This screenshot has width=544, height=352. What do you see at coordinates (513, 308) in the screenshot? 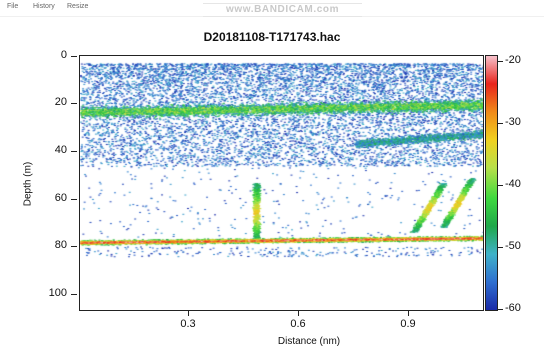
I see `colorbar-tick-label: -60` at bounding box center [513, 308].